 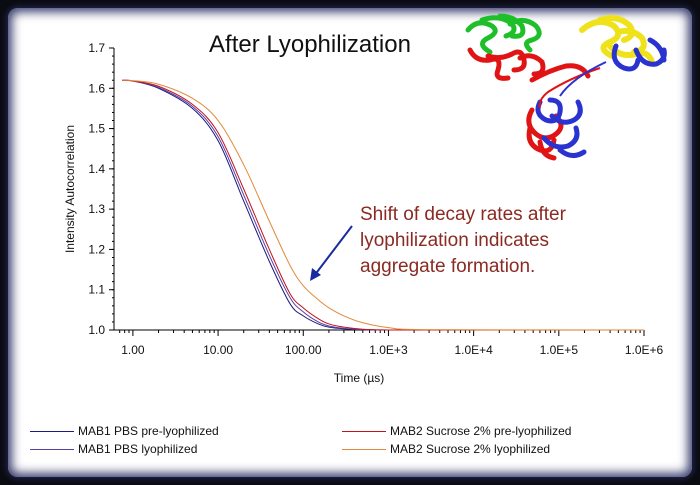 What do you see at coordinates (96, 290) in the screenshot?
I see `y-tick-label: 1.1` at bounding box center [96, 290].